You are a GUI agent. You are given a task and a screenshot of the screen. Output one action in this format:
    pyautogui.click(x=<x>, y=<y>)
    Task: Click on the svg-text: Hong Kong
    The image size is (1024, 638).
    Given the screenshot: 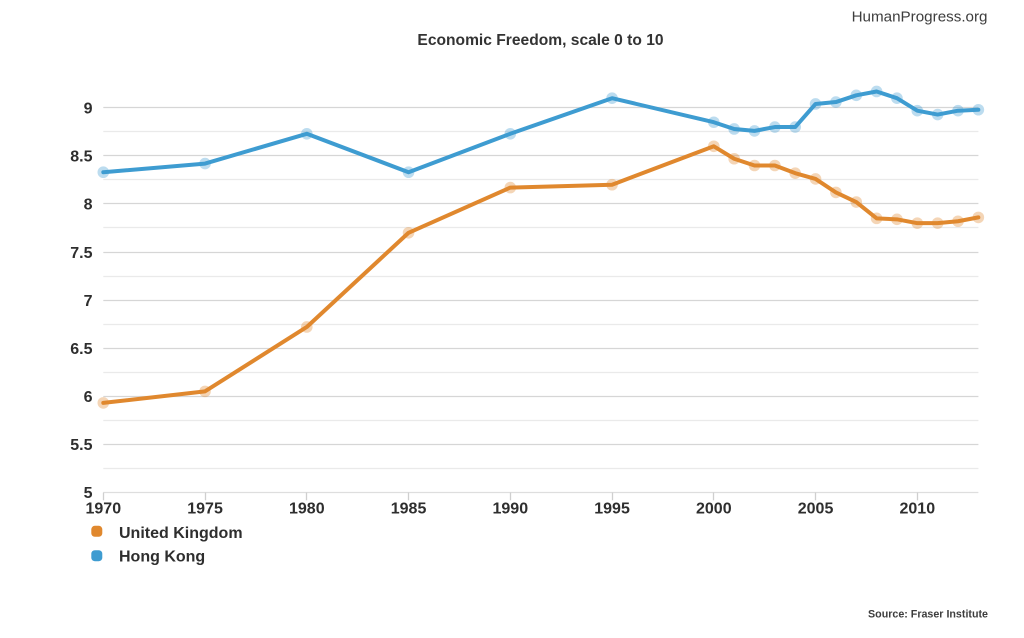 What is the action you would take?
    pyautogui.click(x=162, y=556)
    